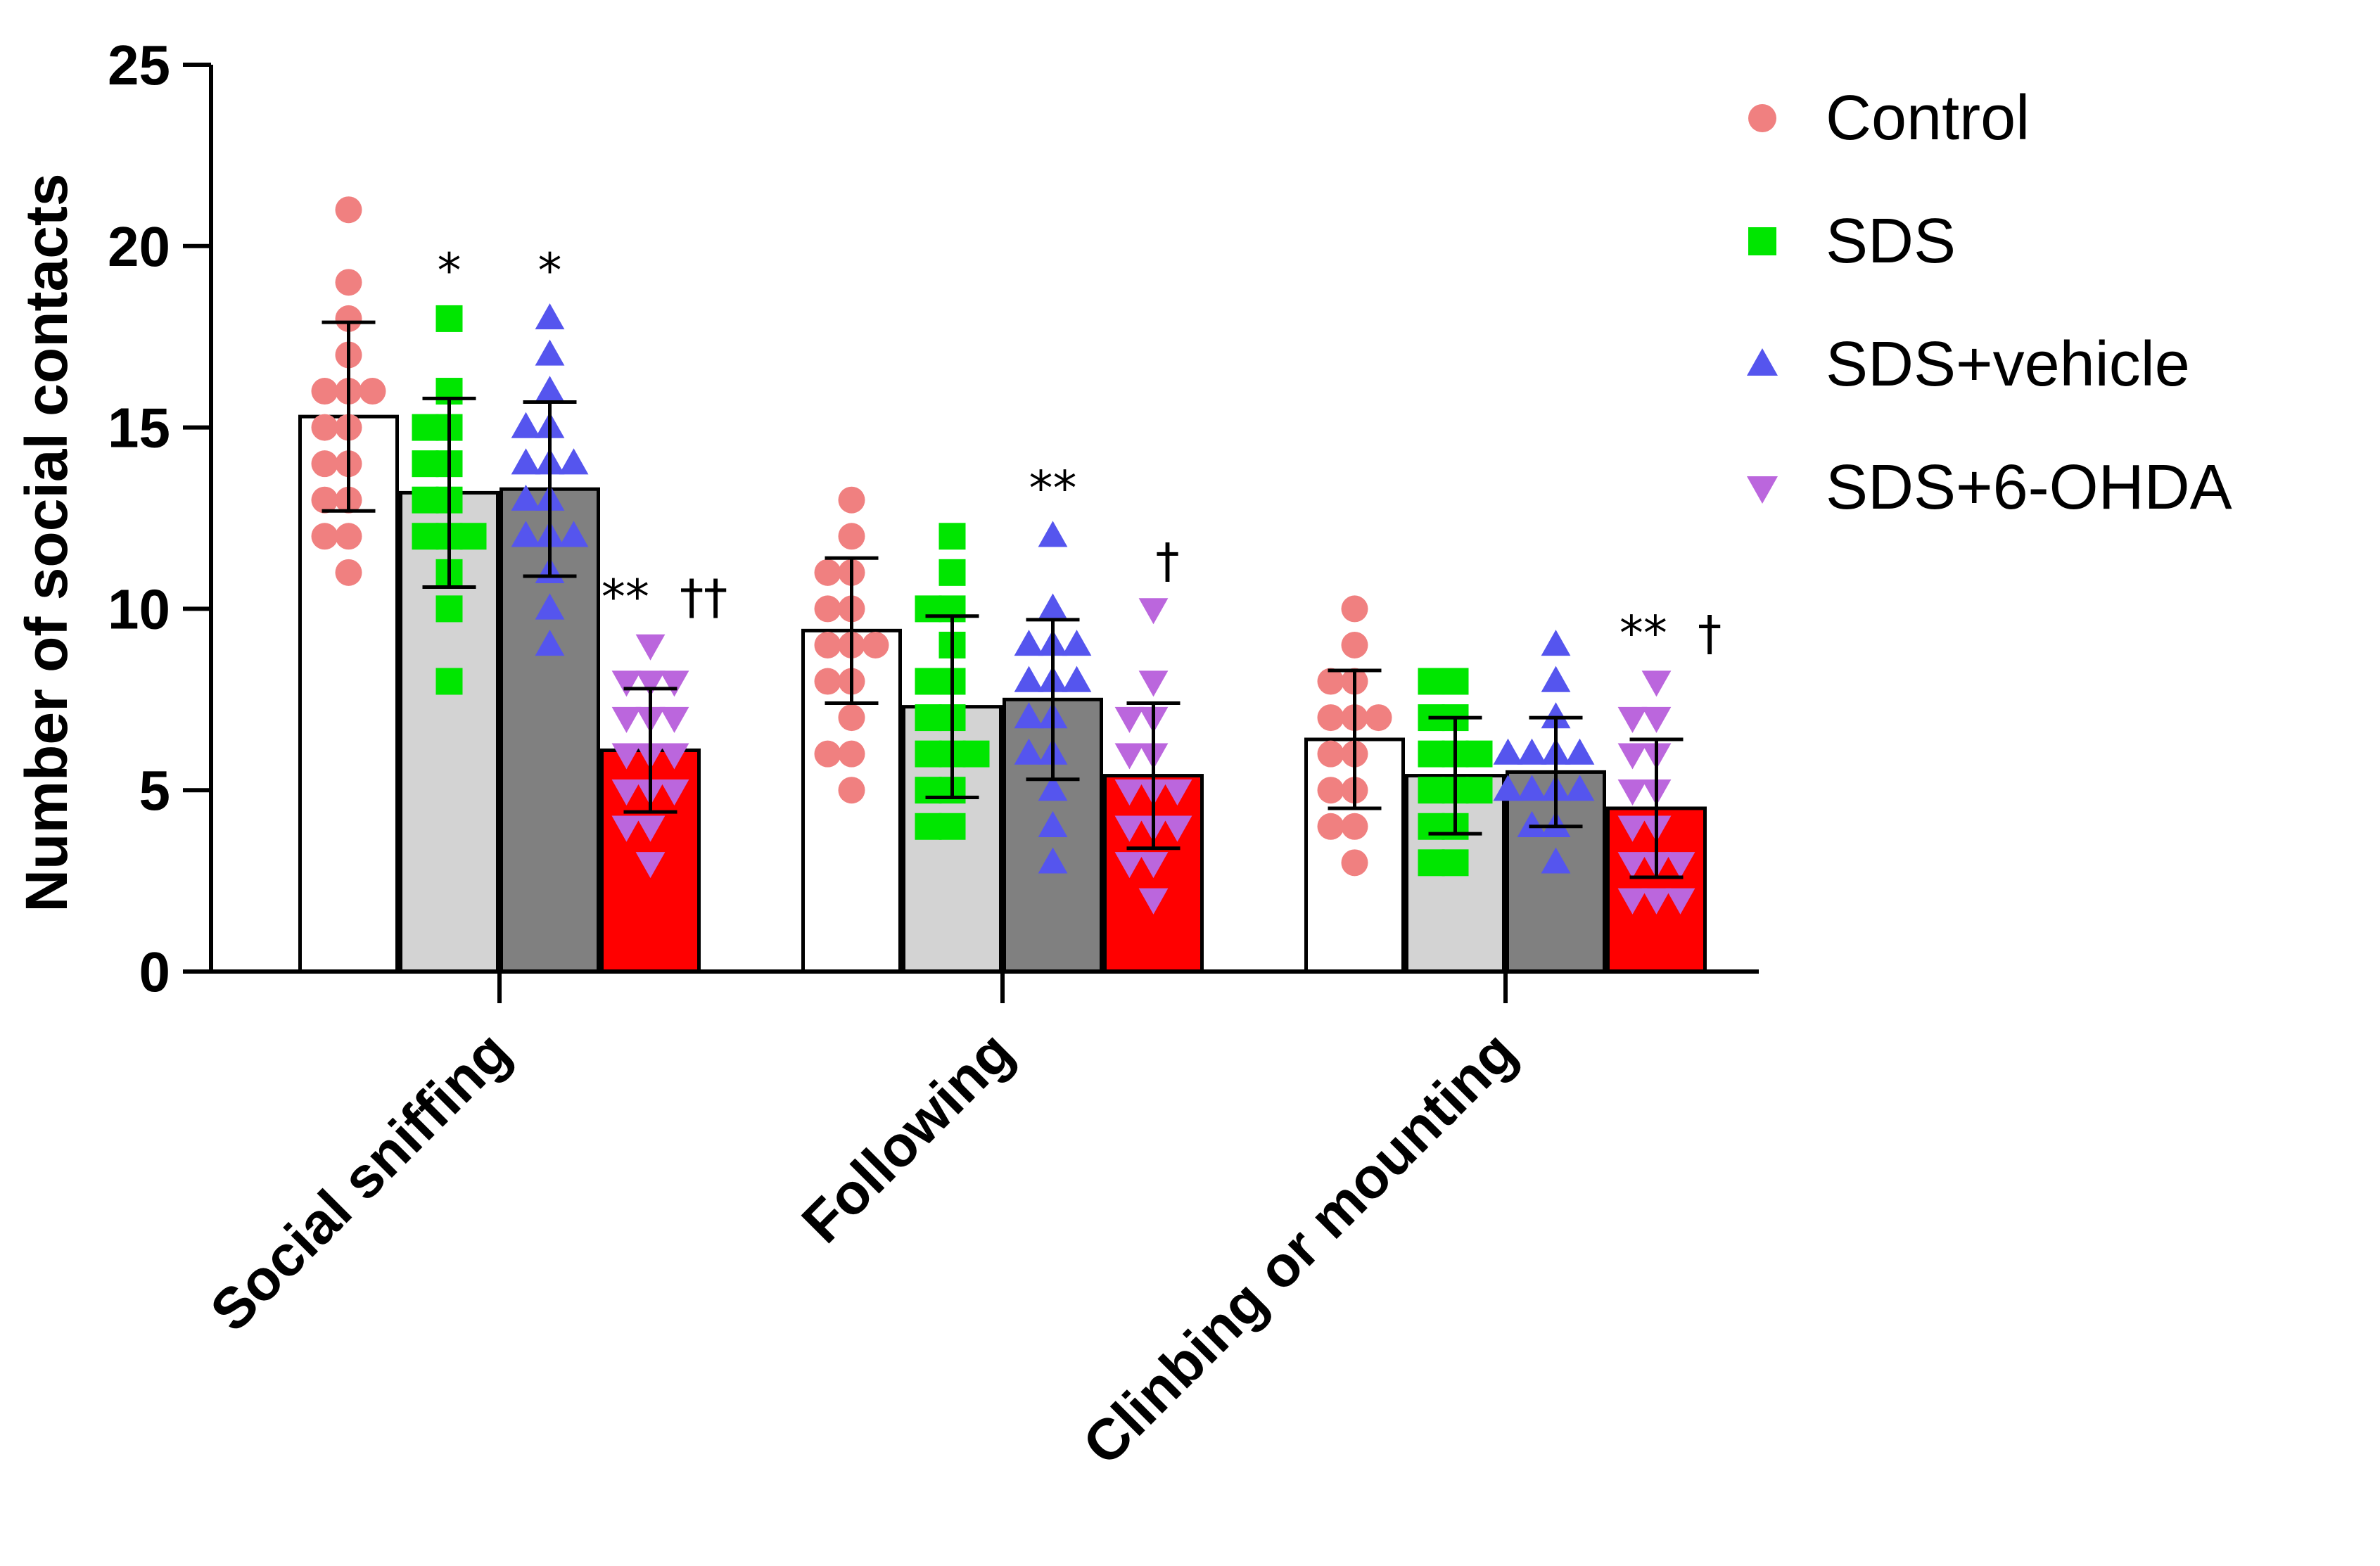  What do you see at coordinates (155, 972) in the screenshot?
I see `y-tick-label: 0` at bounding box center [155, 972].